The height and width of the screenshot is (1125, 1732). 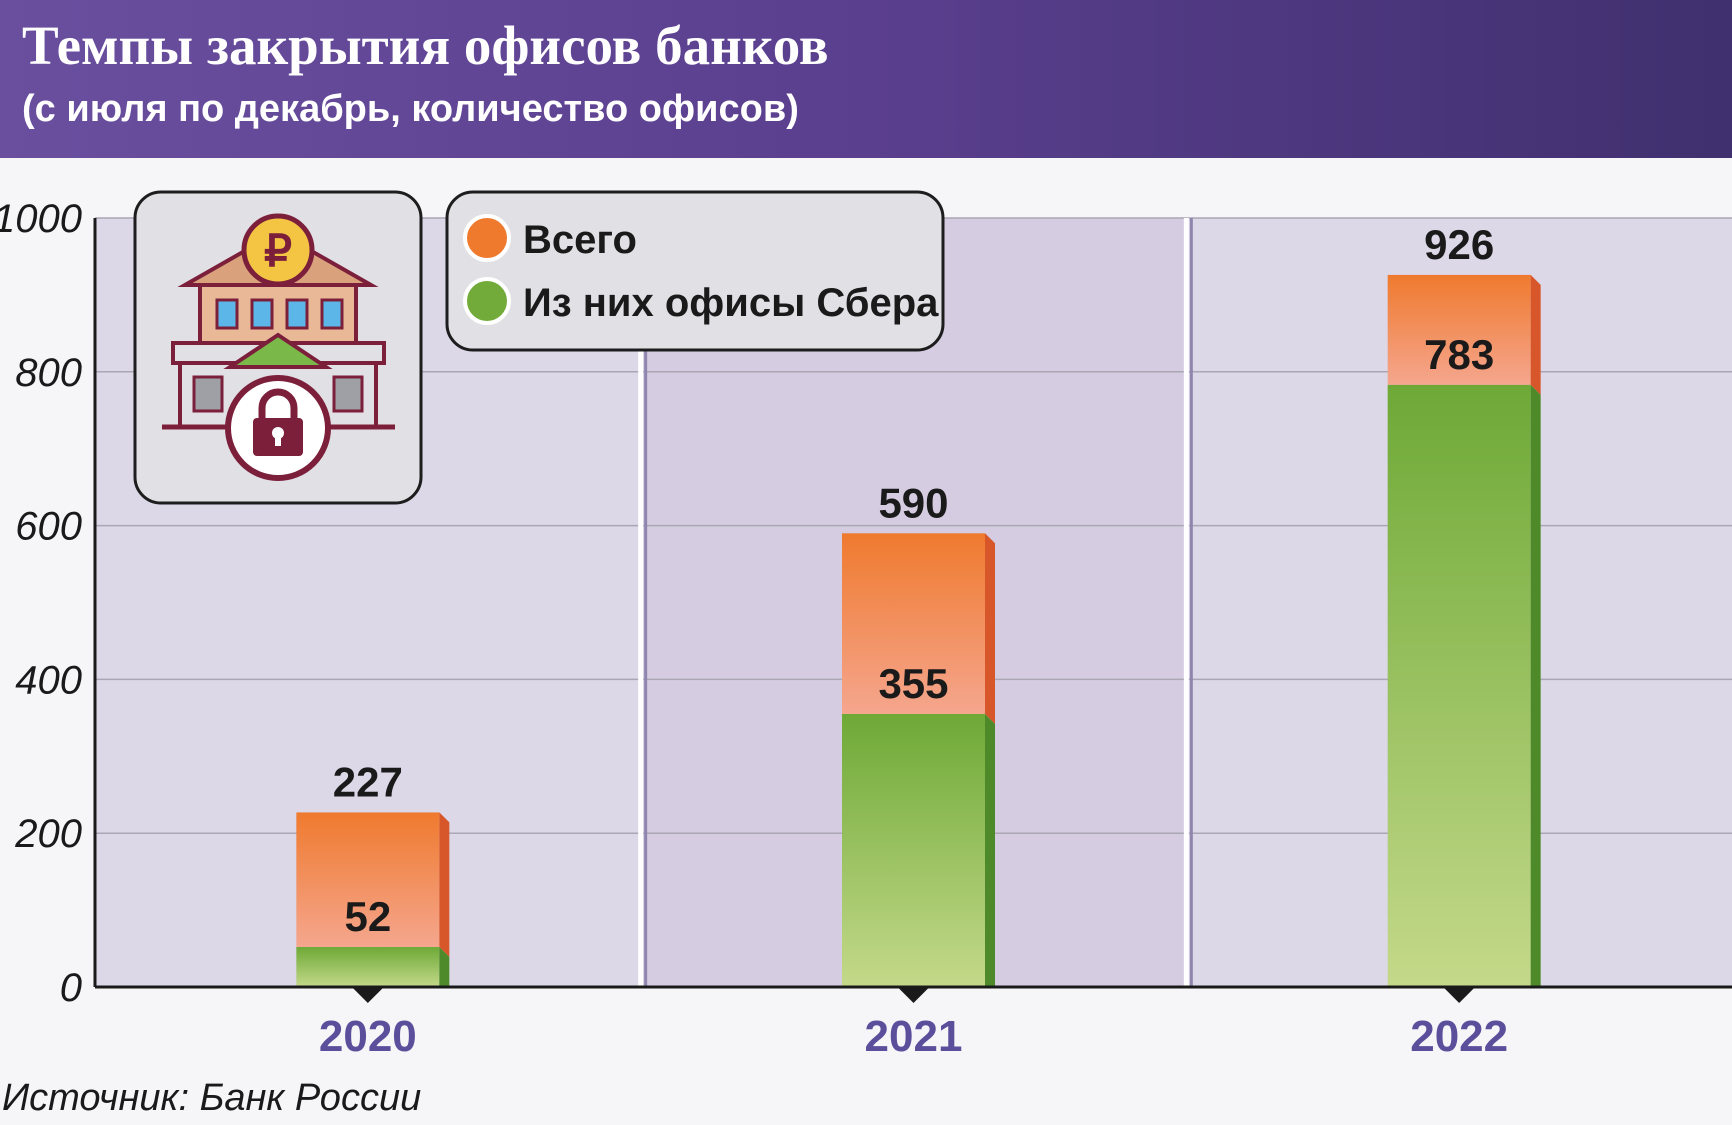 What do you see at coordinates (913, 850) in the screenshot?
I see `bar-sber-2021` at bounding box center [913, 850].